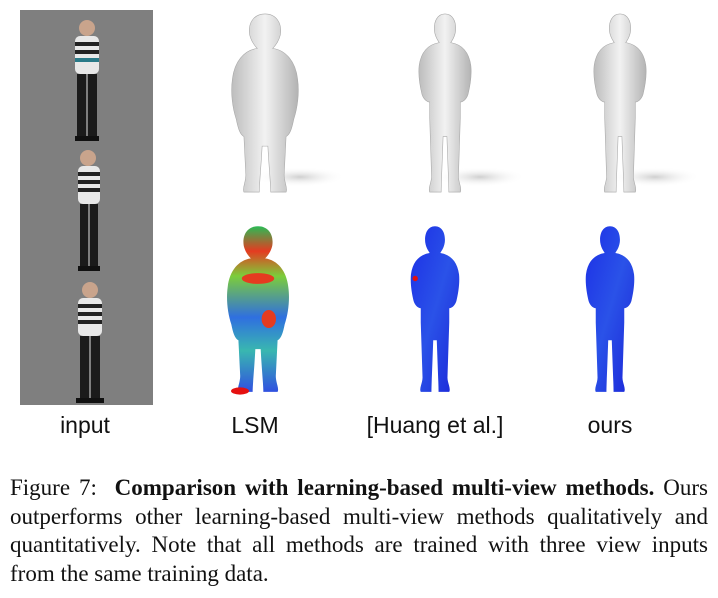  What do you see at coordinates (610, 309) in the screenshot?
I see `ours-error-map` at bounding box center [610, 309].